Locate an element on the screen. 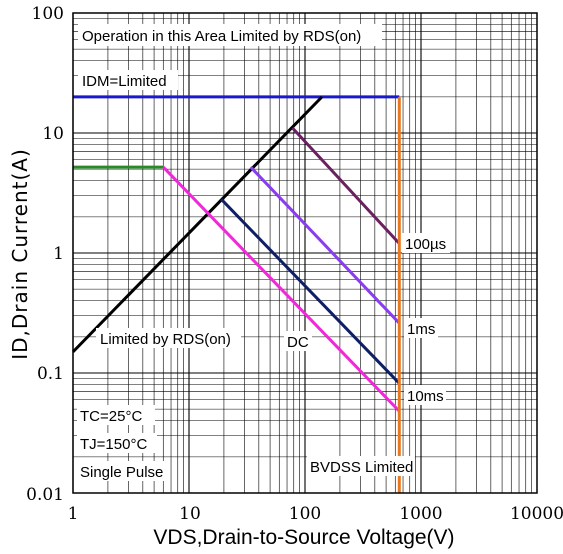 This screenshot has height=554, width=563. x-tick-label: 1 is located at coordinates (73, 514).